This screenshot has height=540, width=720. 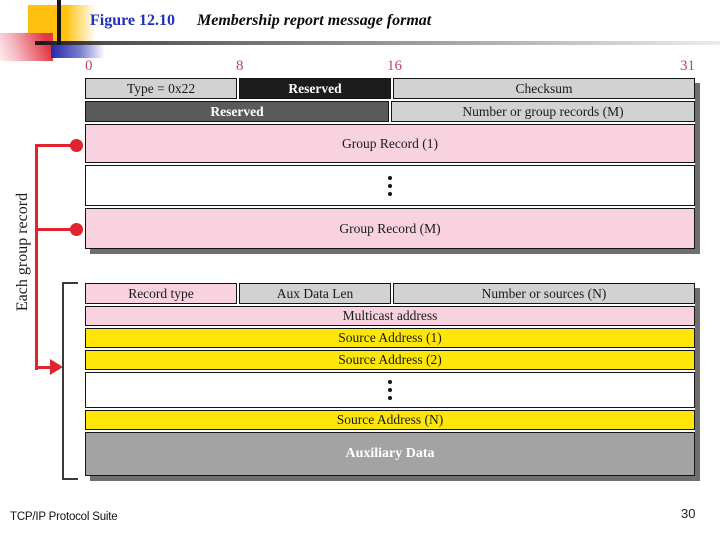 What do you see at coordinates (688, 513) in the screenshot?
I see `page-number: 30` at bounding box center [688, 513].